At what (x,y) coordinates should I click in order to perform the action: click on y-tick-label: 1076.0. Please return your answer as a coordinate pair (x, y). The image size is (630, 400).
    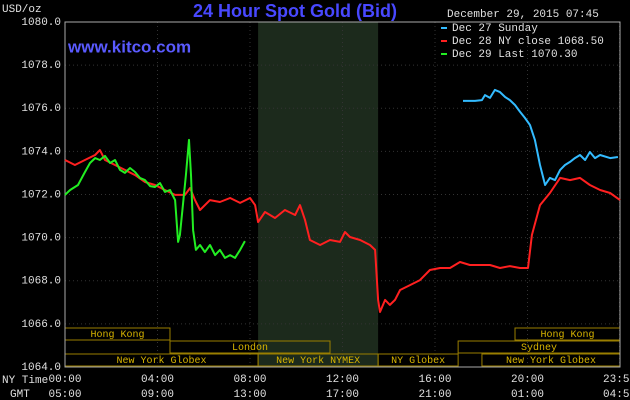
    Looking at the image, I should click on (41, 109).